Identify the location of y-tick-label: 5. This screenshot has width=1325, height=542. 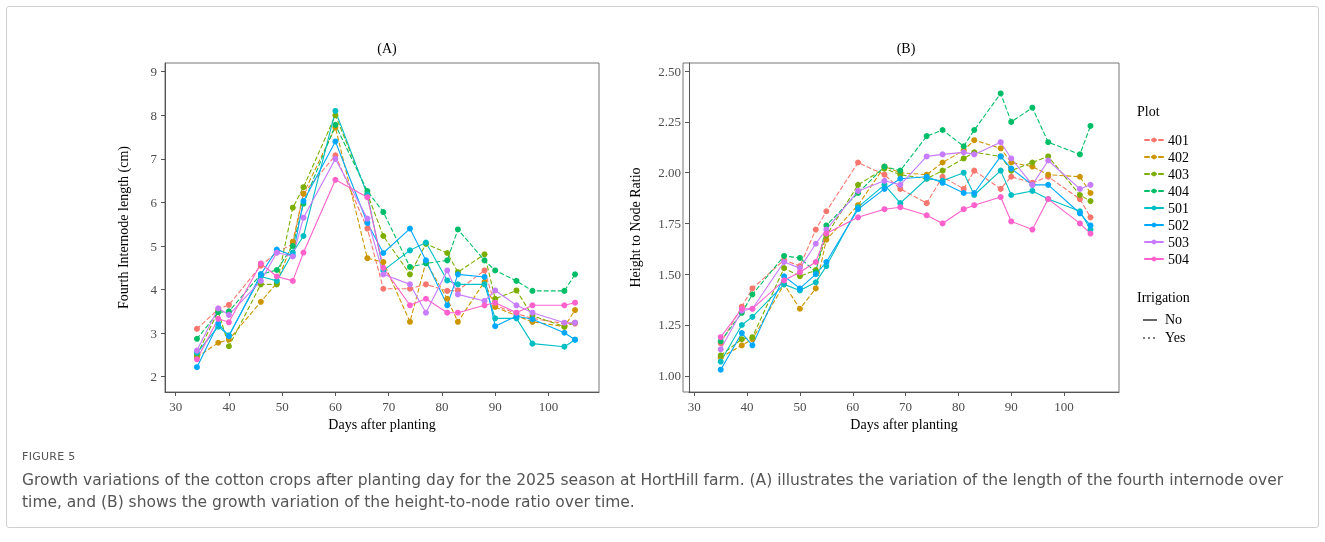
(153, 246).